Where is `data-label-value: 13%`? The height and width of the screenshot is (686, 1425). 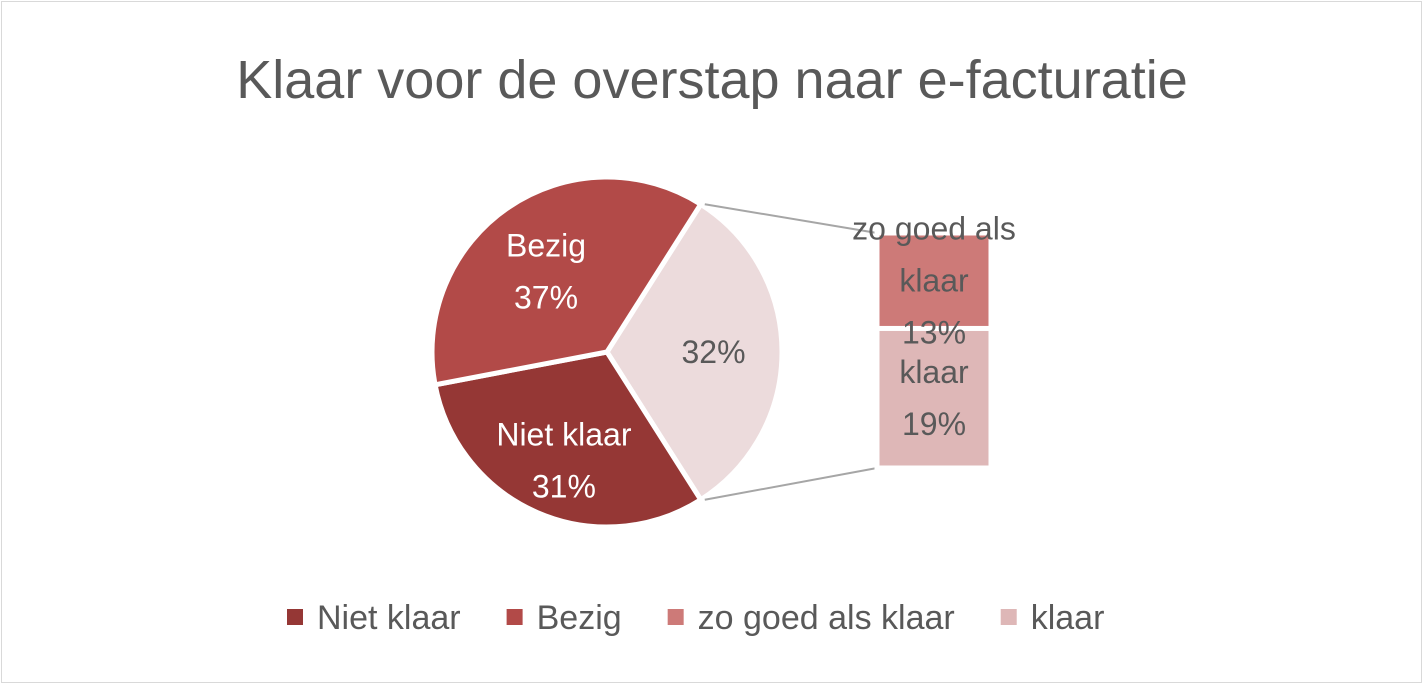 data-label-value: 13% is located at coordinates (934, 333).